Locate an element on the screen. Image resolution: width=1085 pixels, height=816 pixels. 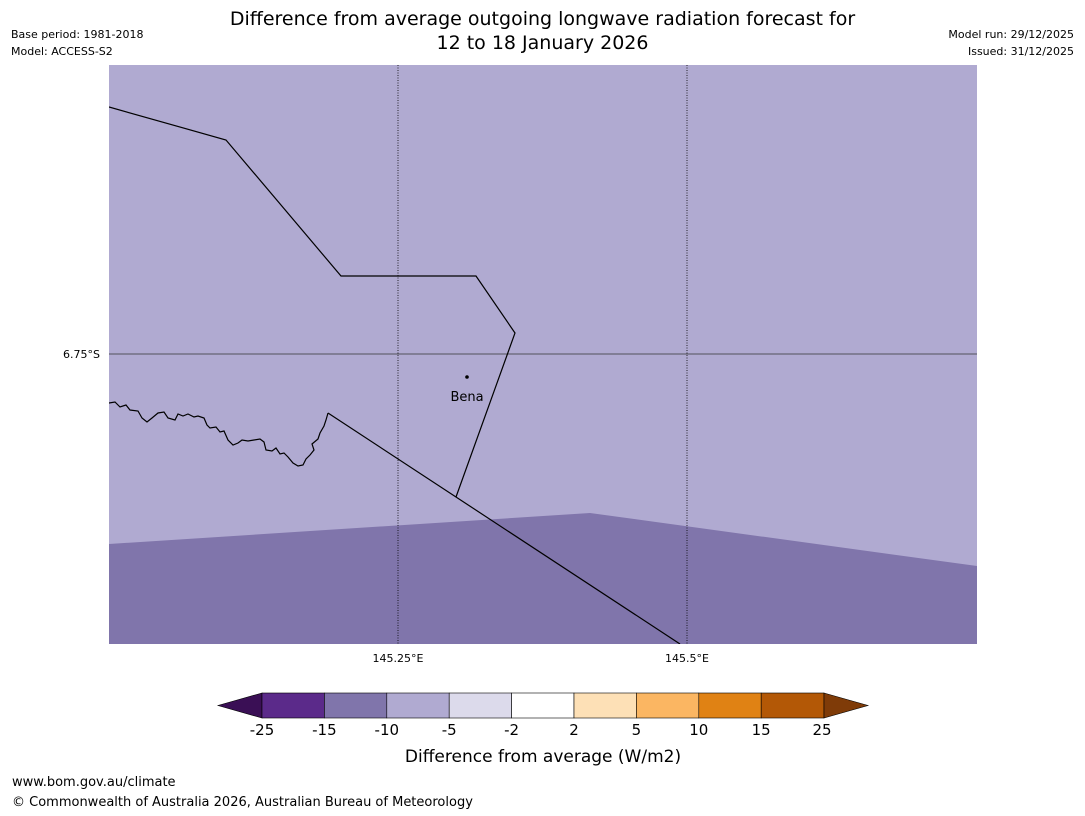
title-line-2: 12 to 18 January 2026 is located at coordinates (542, 43).